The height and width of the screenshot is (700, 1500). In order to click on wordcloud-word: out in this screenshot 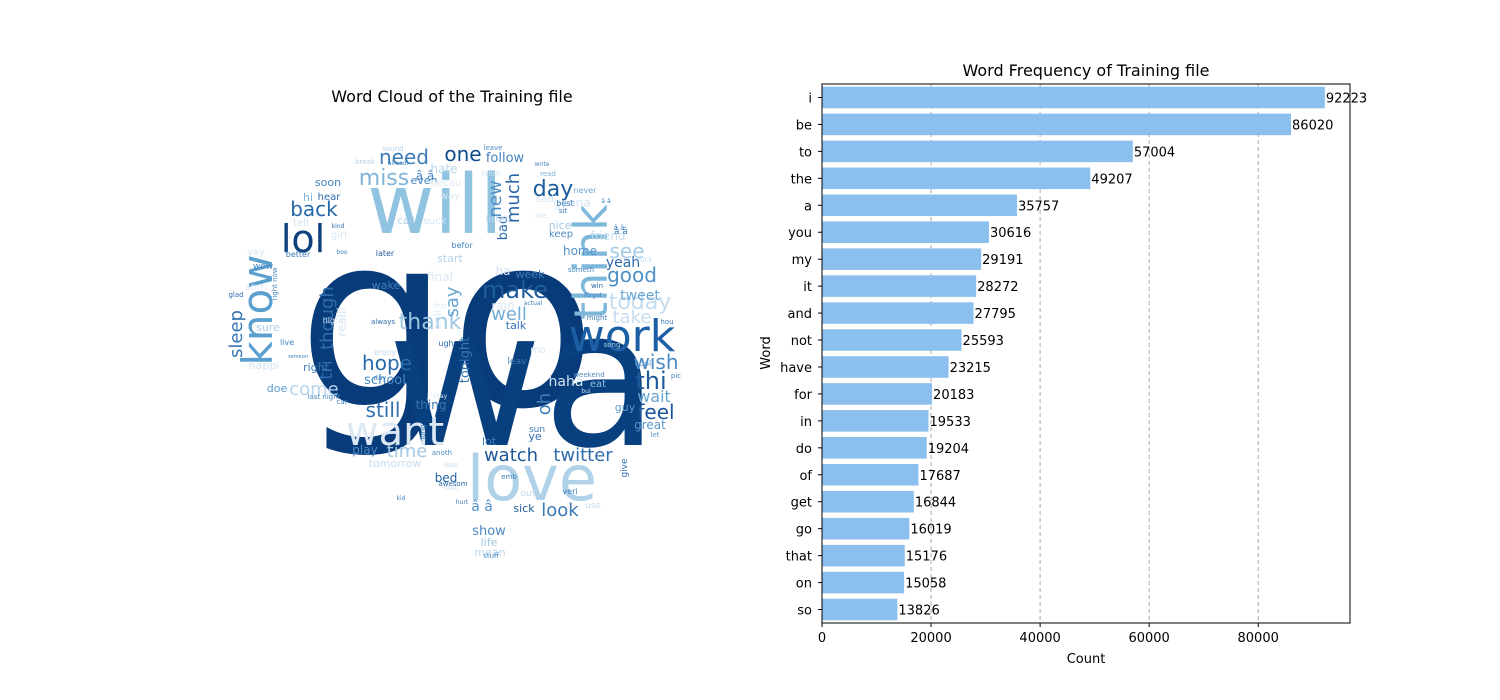, I will do `click(528, 494)`.